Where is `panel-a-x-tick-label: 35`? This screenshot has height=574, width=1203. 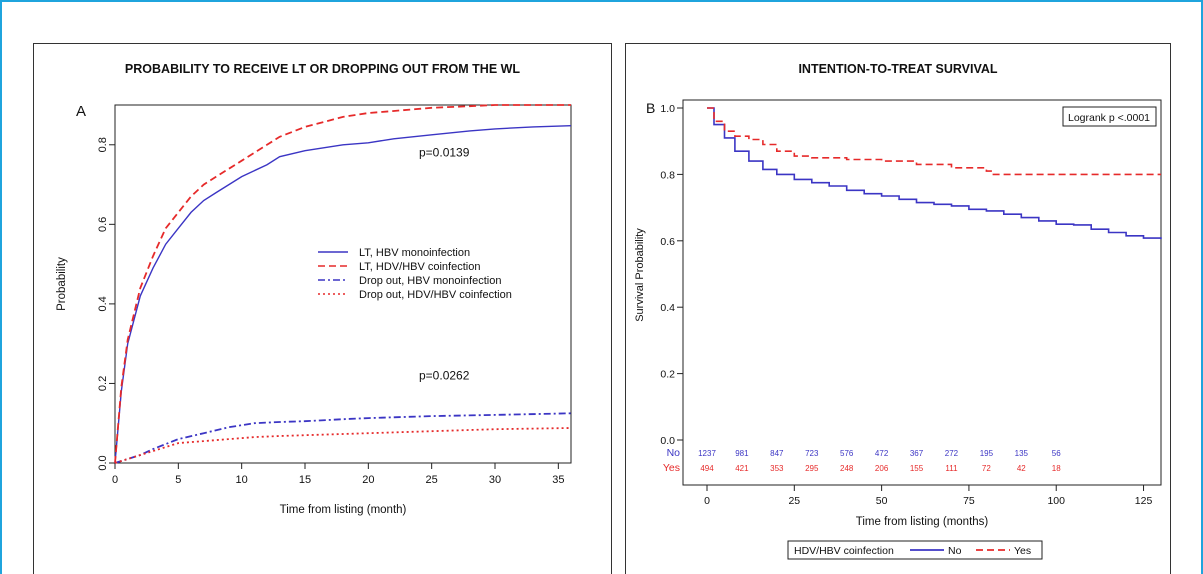 panel-a-x-tick-label: 35 is located at coordinates (558, 480).